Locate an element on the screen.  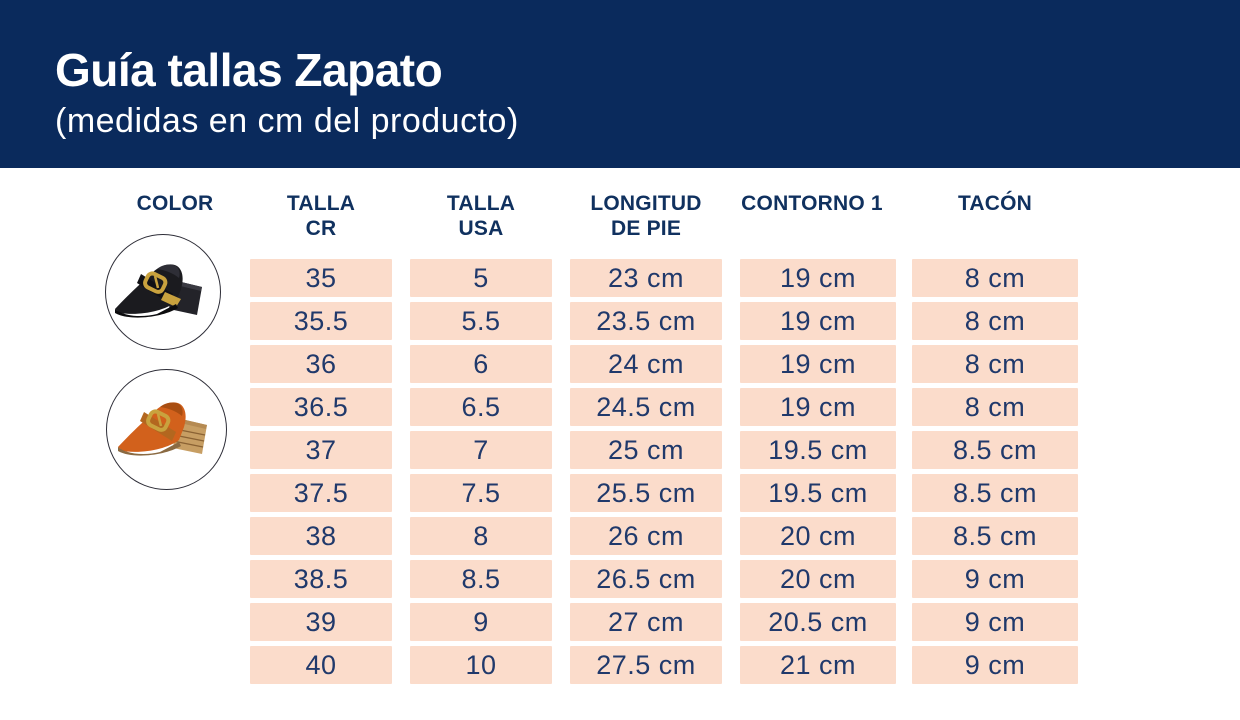
column-header-contorno-1: CONTORNO 1 is located at coordinates (812, 203).